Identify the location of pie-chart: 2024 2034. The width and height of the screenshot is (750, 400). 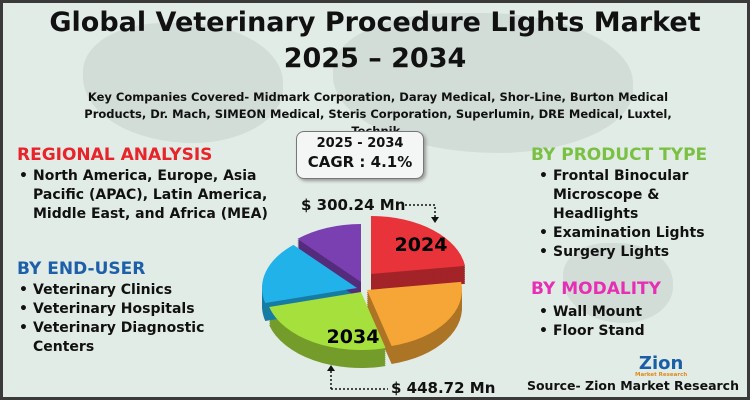
(364, 297).